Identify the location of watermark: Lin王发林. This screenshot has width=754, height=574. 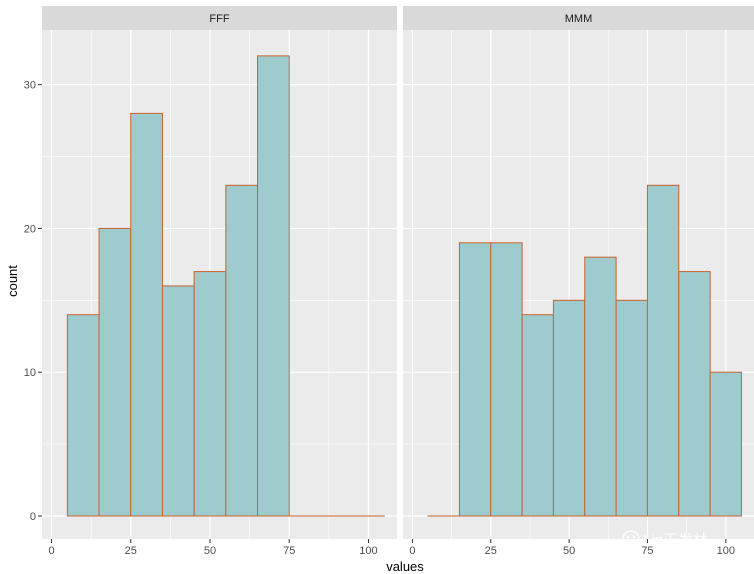
(665, 539).